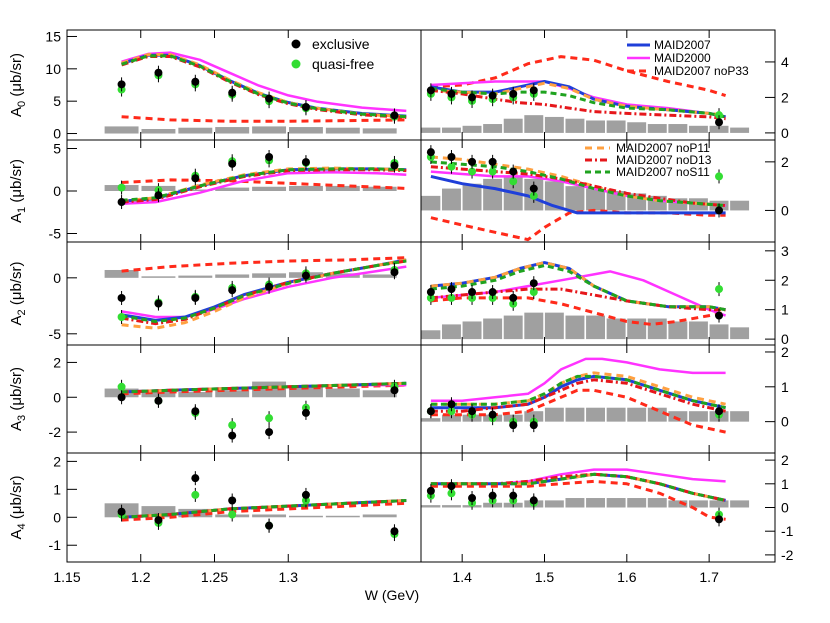 This screenshot has width=830, height=623. Describe the element at coordinates (663, 148) in the screenshot. I see `maid2007-nop11-legend-label: MAID2007 noP11` at that location.